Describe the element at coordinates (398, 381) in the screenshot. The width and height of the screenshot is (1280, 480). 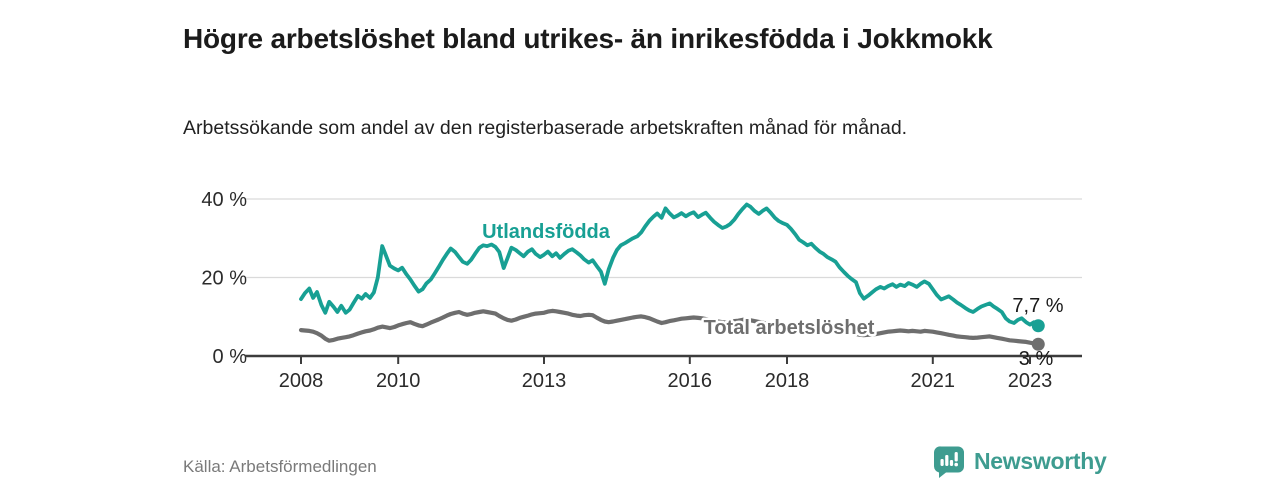
I see `x-tick-label: 2010` at that location.